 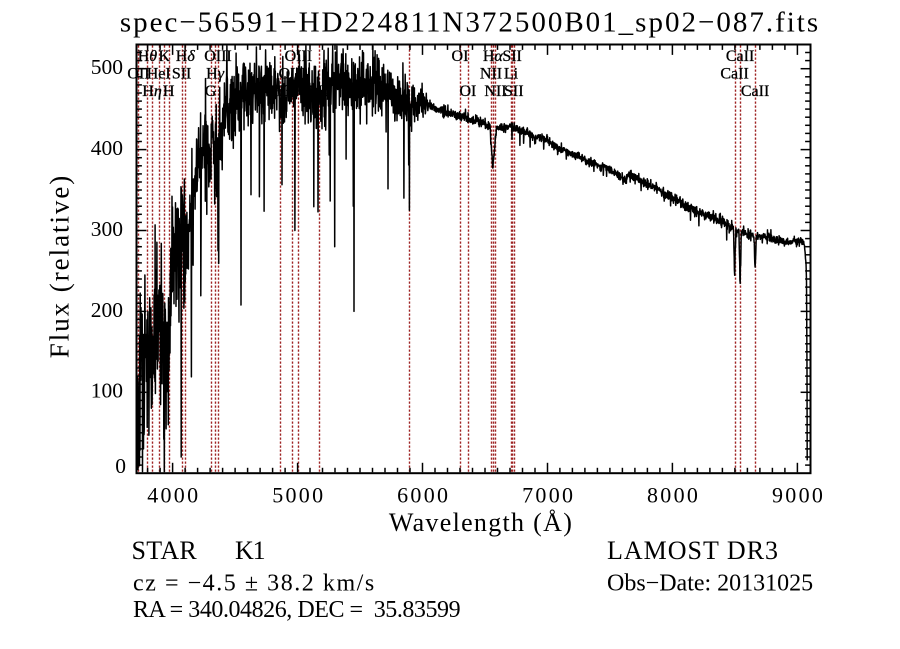 What do you see at coordinates (165, 550) in the screenshot?
I see `svg-text: STAR` at bounding box center [165, 550].